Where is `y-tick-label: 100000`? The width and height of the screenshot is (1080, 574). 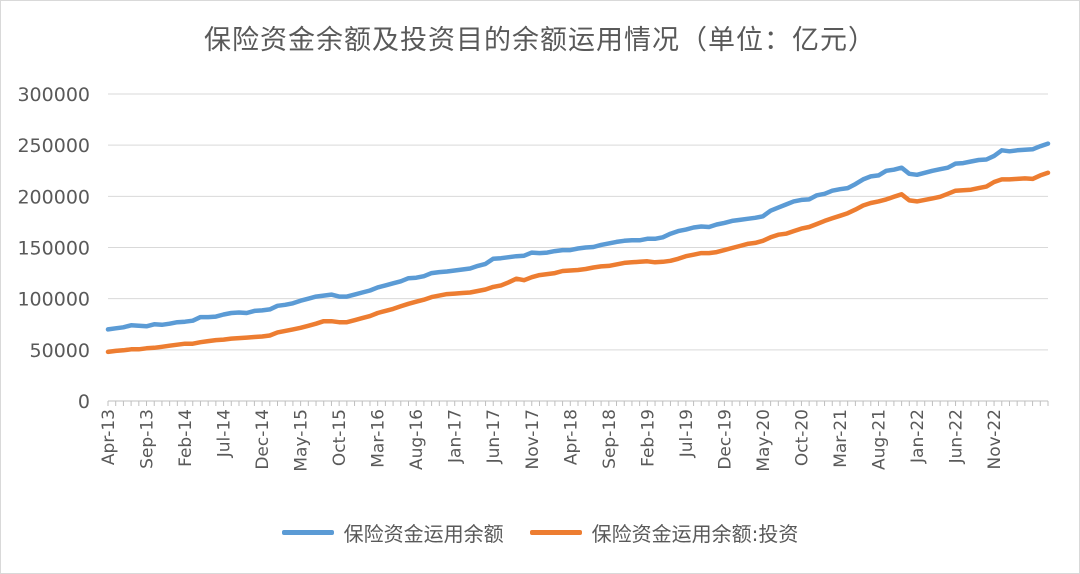 y-tick-label: 100000 is located at coordinates (53, 300).